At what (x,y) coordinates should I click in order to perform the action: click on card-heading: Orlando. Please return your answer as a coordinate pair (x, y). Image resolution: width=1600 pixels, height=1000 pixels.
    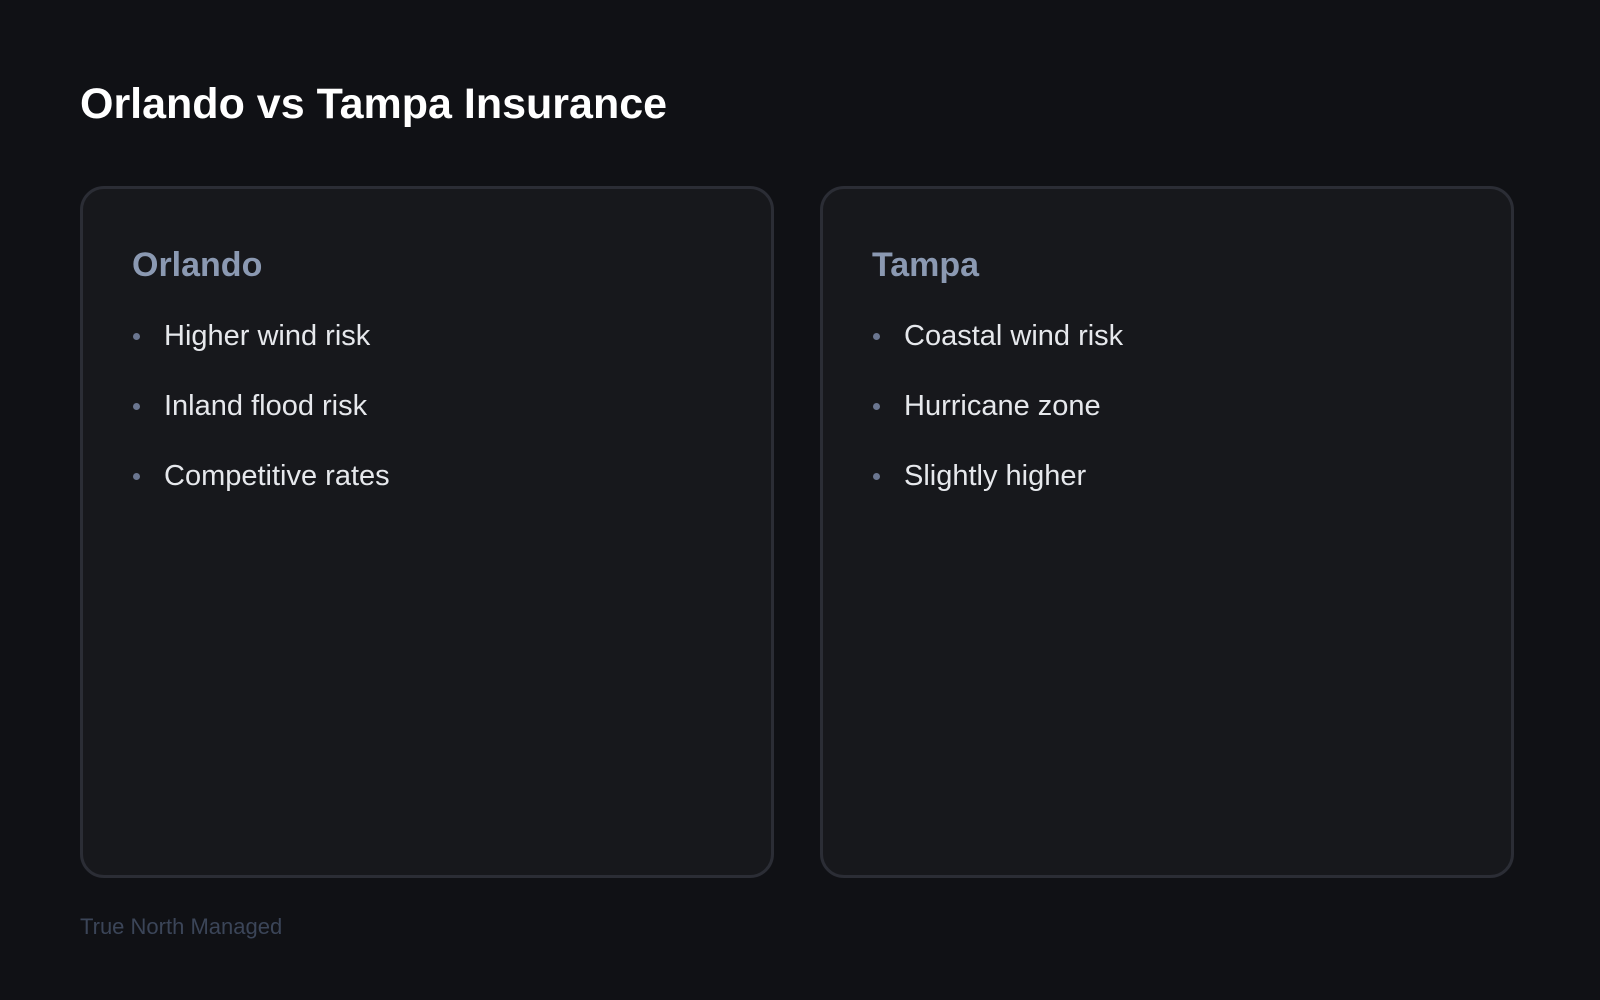
    Looking at the image, I should click on (197, 265).